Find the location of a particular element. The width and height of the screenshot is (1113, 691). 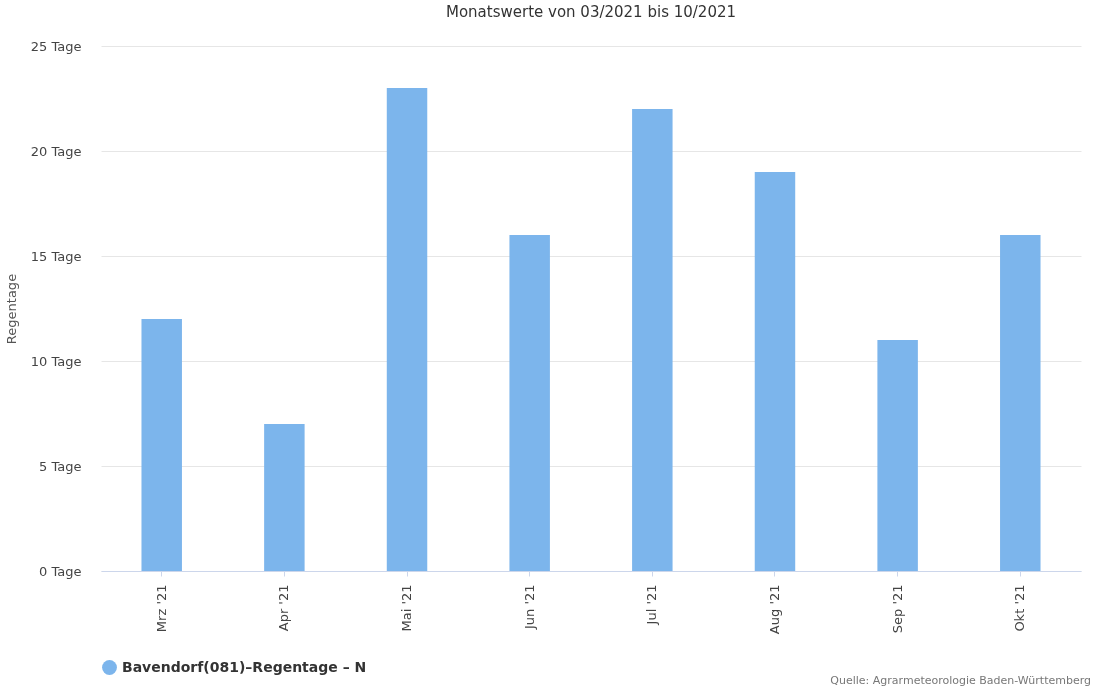

legend-label: Bavendorf(081)–Regentage – N is located at coordinates (244, 666).